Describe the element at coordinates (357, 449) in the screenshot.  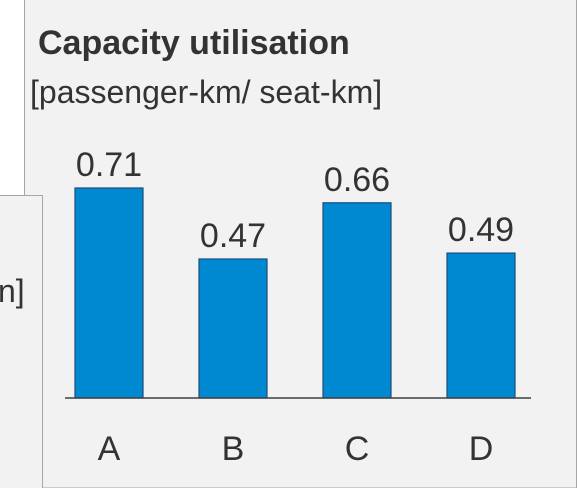
I see `x-tick-label: C` at that location.